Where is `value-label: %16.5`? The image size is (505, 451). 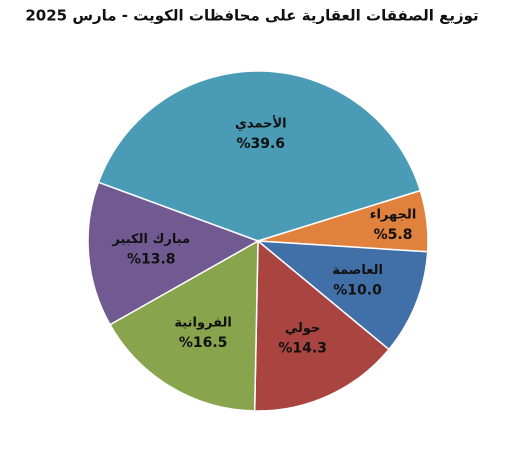
value-label: %16.5 is located at coordinates (203, 343).